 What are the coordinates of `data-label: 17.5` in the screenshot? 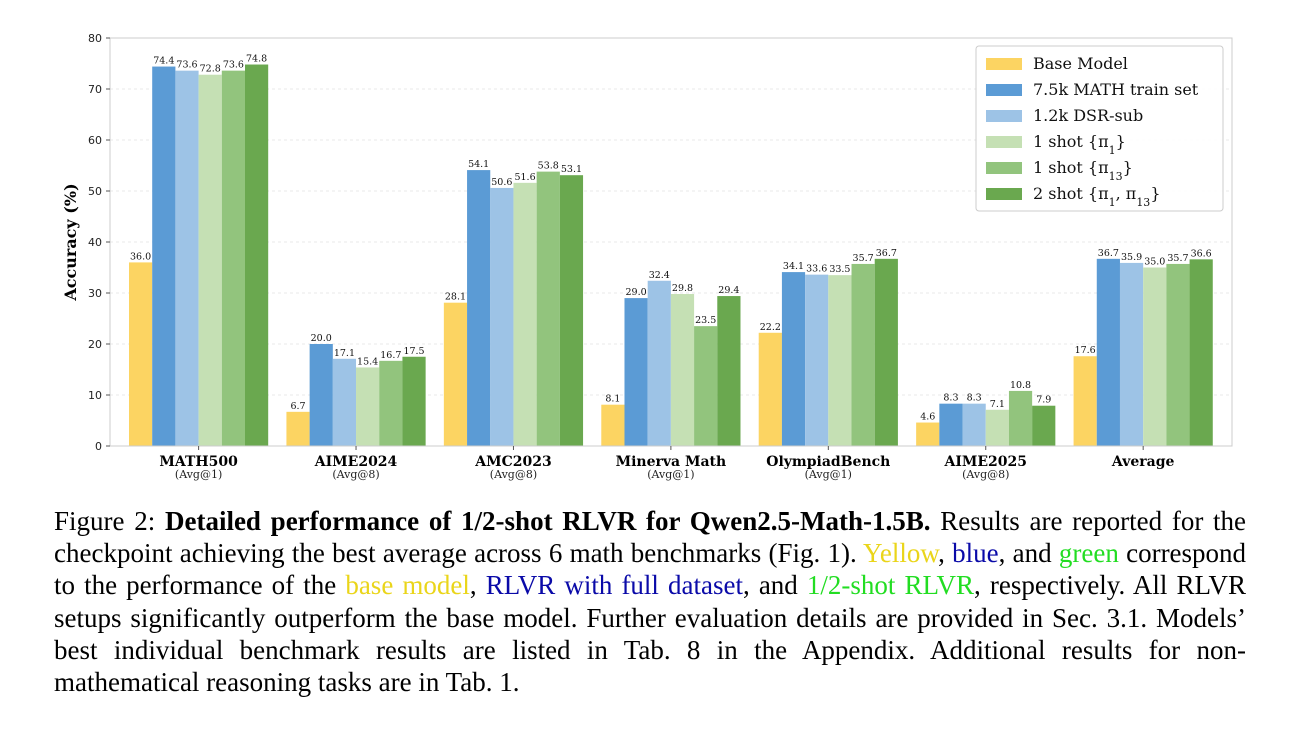 It's located at (413, 351).